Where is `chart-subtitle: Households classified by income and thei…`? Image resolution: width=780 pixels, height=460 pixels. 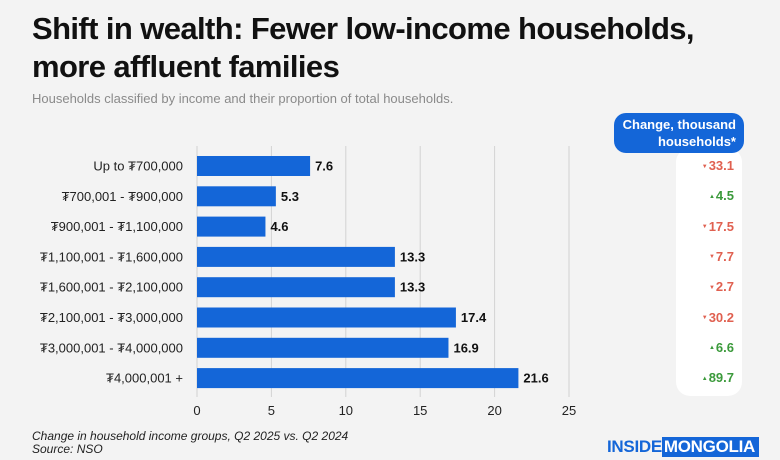 chart-subtitle: Households classified by income and thei… is located at coordinates (243, 98).